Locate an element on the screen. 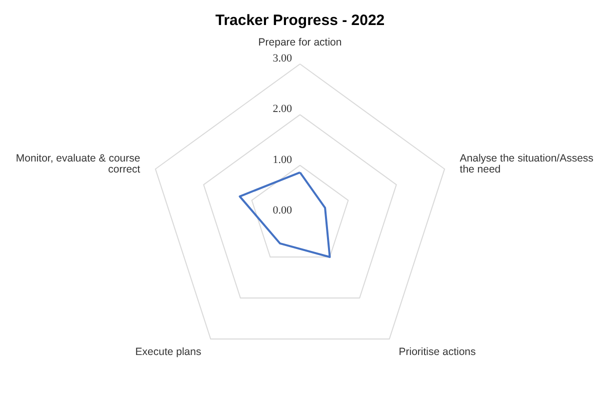  spoke-label: Prepare for action is located at coordinates (300, 42).